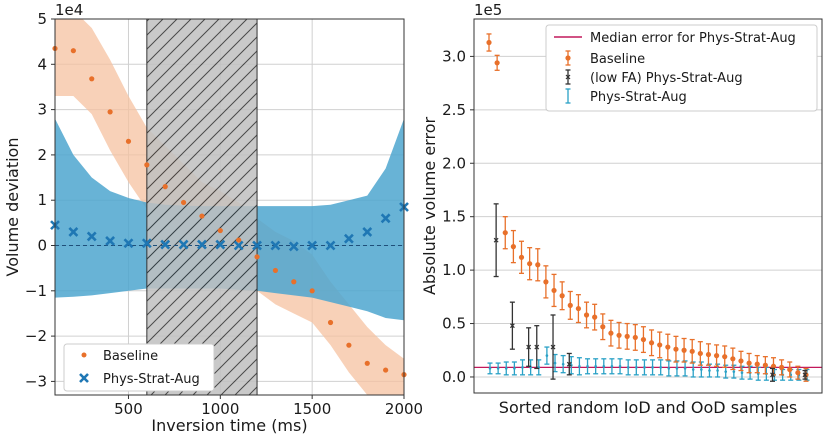 The image size is (831, 436). Describe the element at coordinates (458, 216) in the screenshot. I see `right-ticks: 0.0 0.5 1.0 1.5 2.0 2.5 3.0` at that location.